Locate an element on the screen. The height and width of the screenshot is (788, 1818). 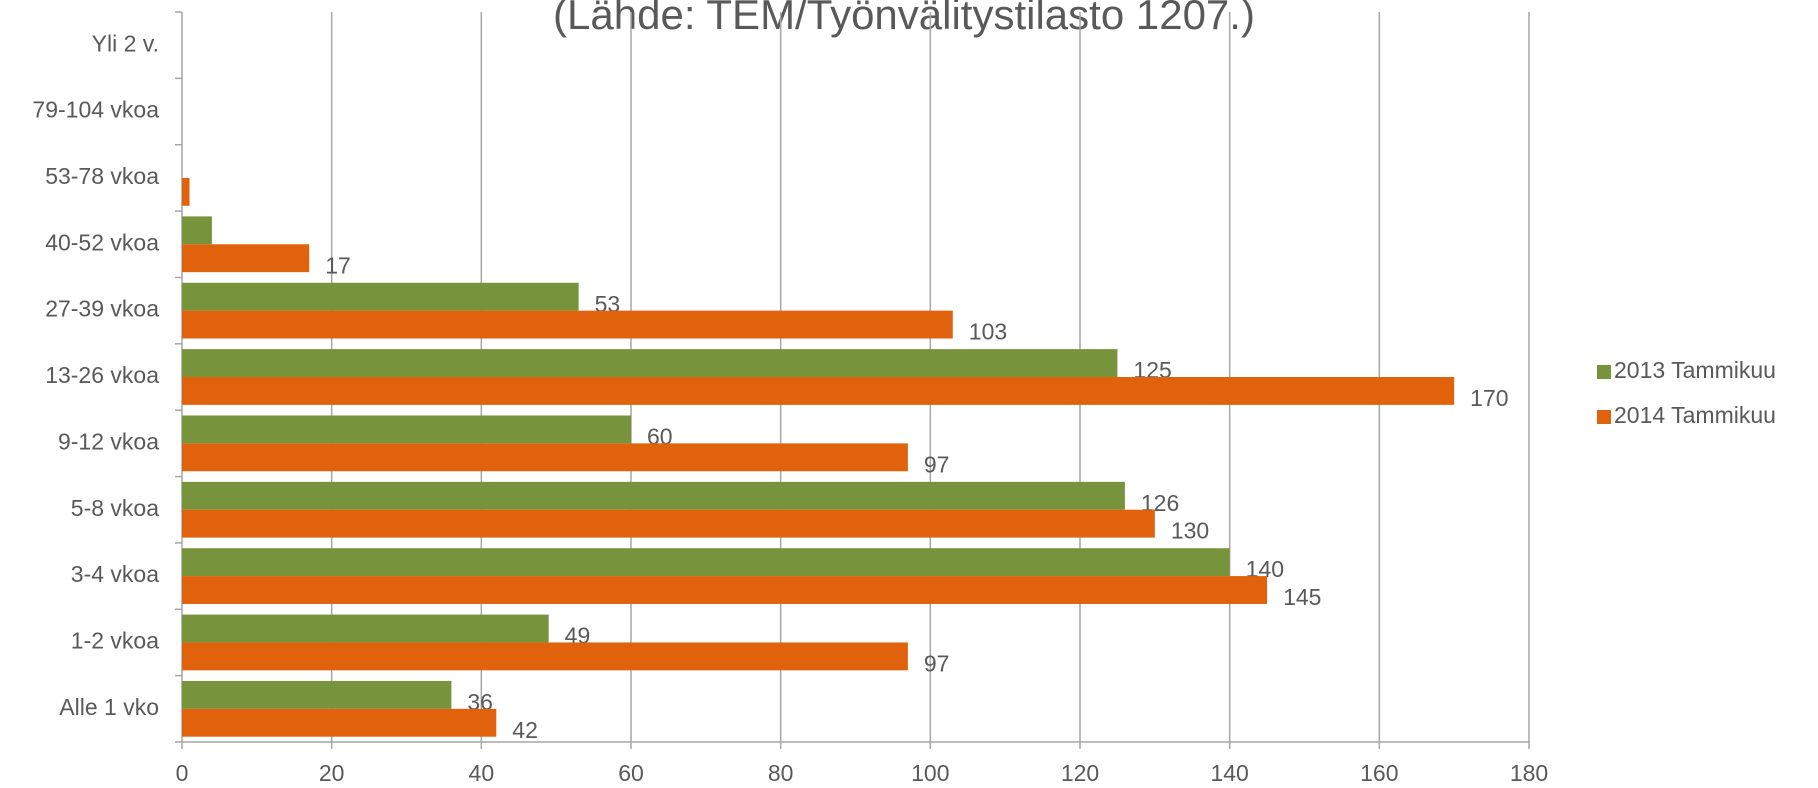
data-label: 145 is located at coordinates (1302, 597).